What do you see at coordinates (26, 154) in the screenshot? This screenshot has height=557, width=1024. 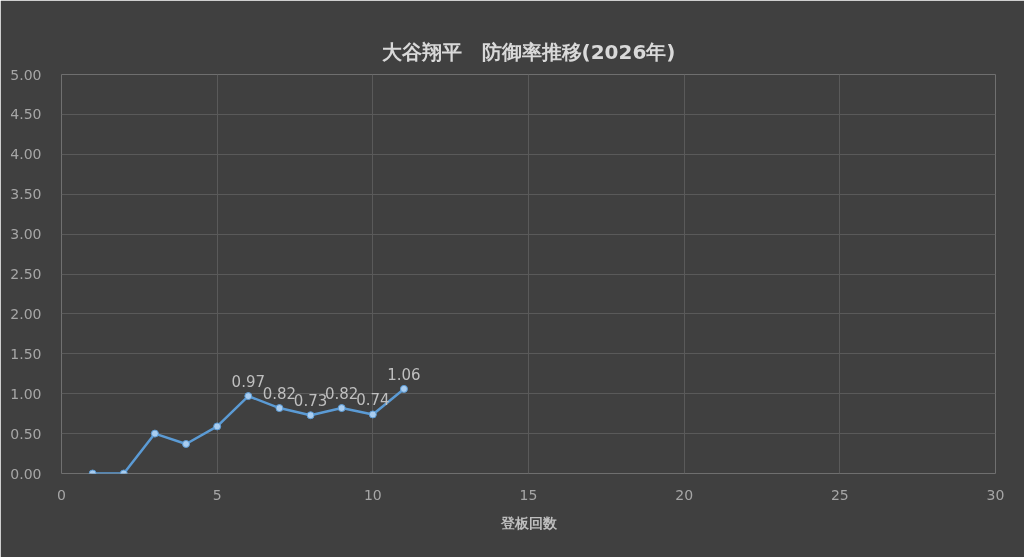 I see `y-tick-label: 4.00` at bounding box center [26, 154].